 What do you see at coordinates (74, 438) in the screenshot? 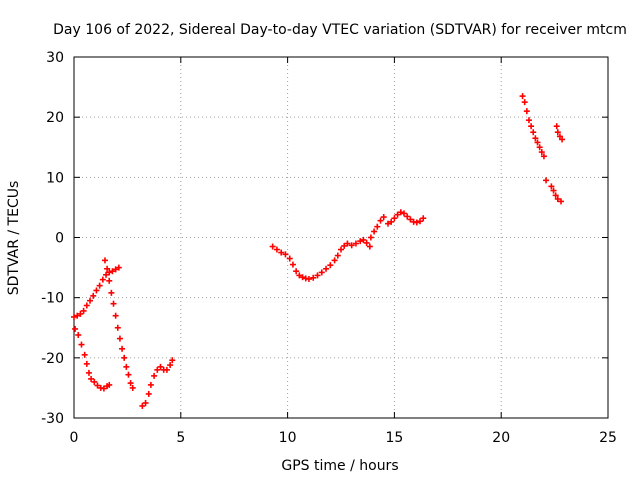
I see `x-tick-label: 0` at bounding box center [74, 438].